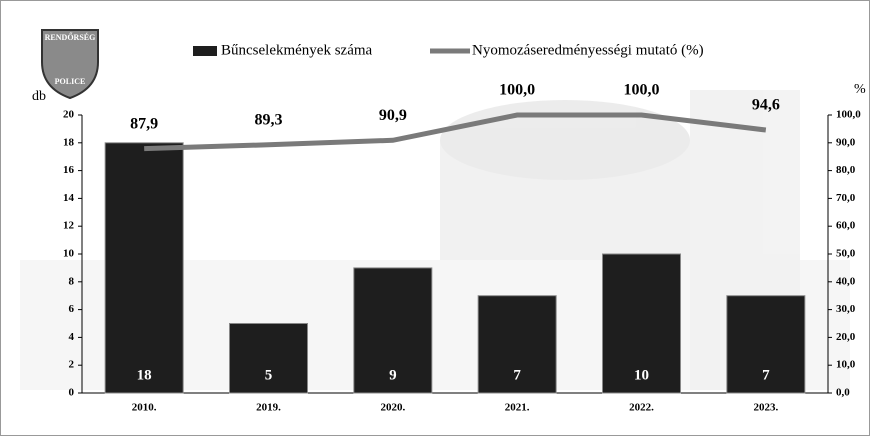 The image size is (870, 436). What do you see at coordinates (269, 119) in the screenshot?
I see `line-value-label: 89,3` at bounding box center [269, 119].